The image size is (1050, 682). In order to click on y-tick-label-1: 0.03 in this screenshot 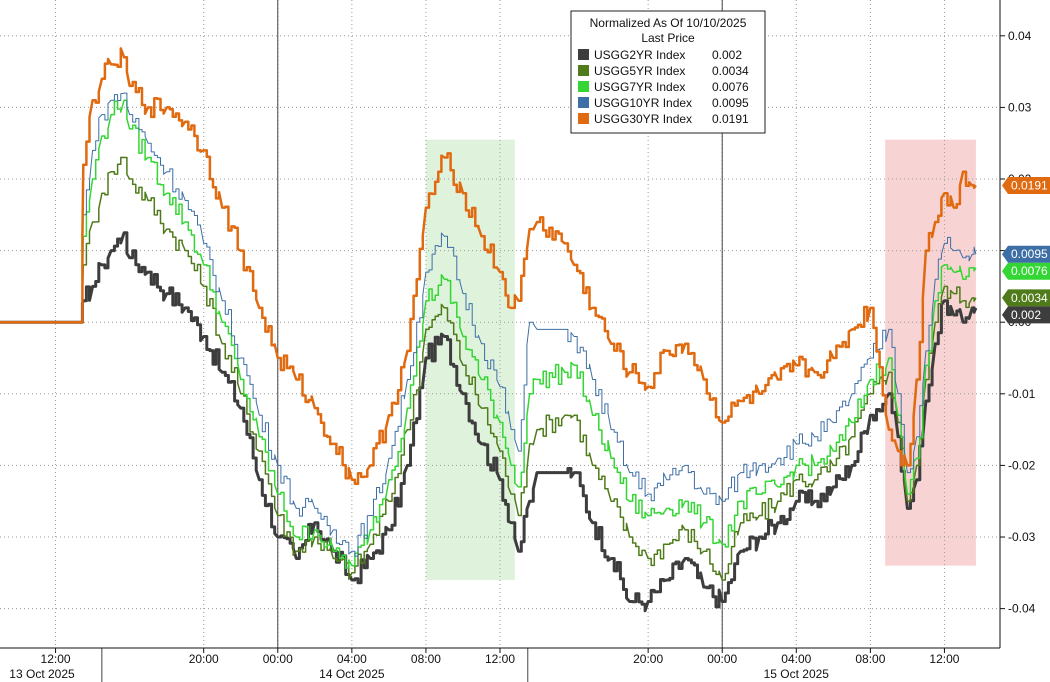, I will do `click(1020, 107)`.